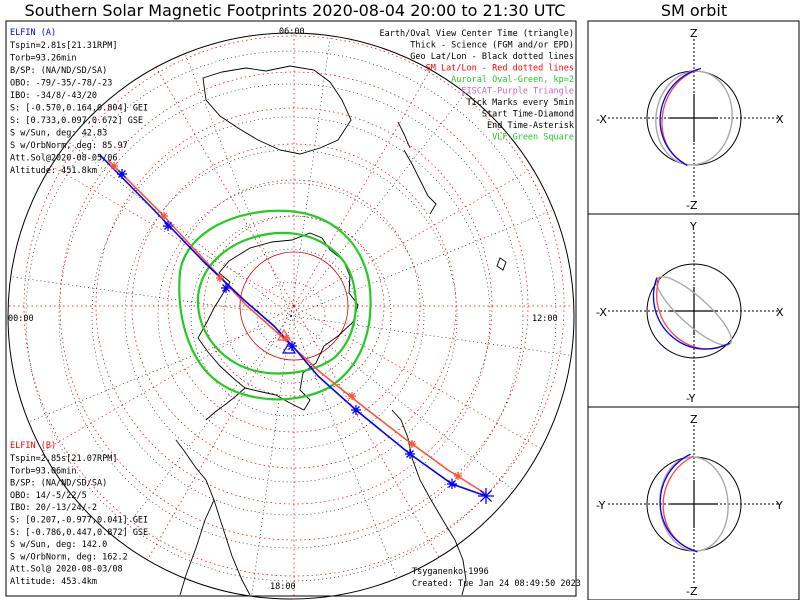  I want to click on legend-entry: VLF-Green Square, so click(533, 138).